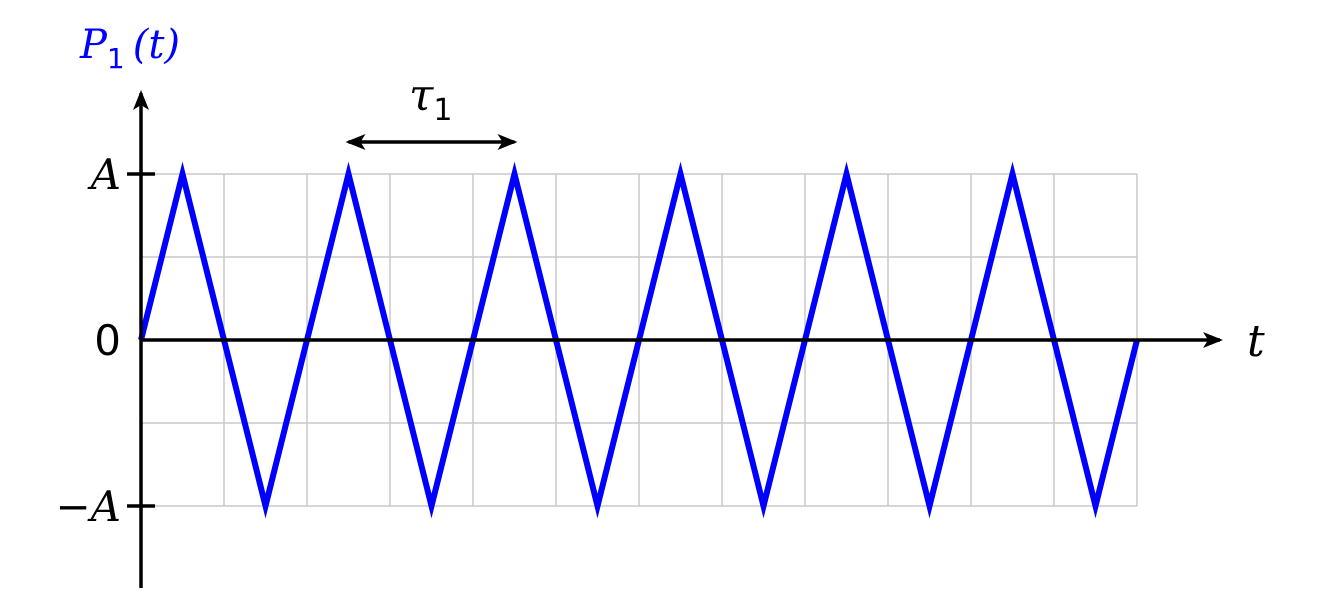 The image size is (1323, 594). I want to click on period-label-main: τ, so click(421, 95).